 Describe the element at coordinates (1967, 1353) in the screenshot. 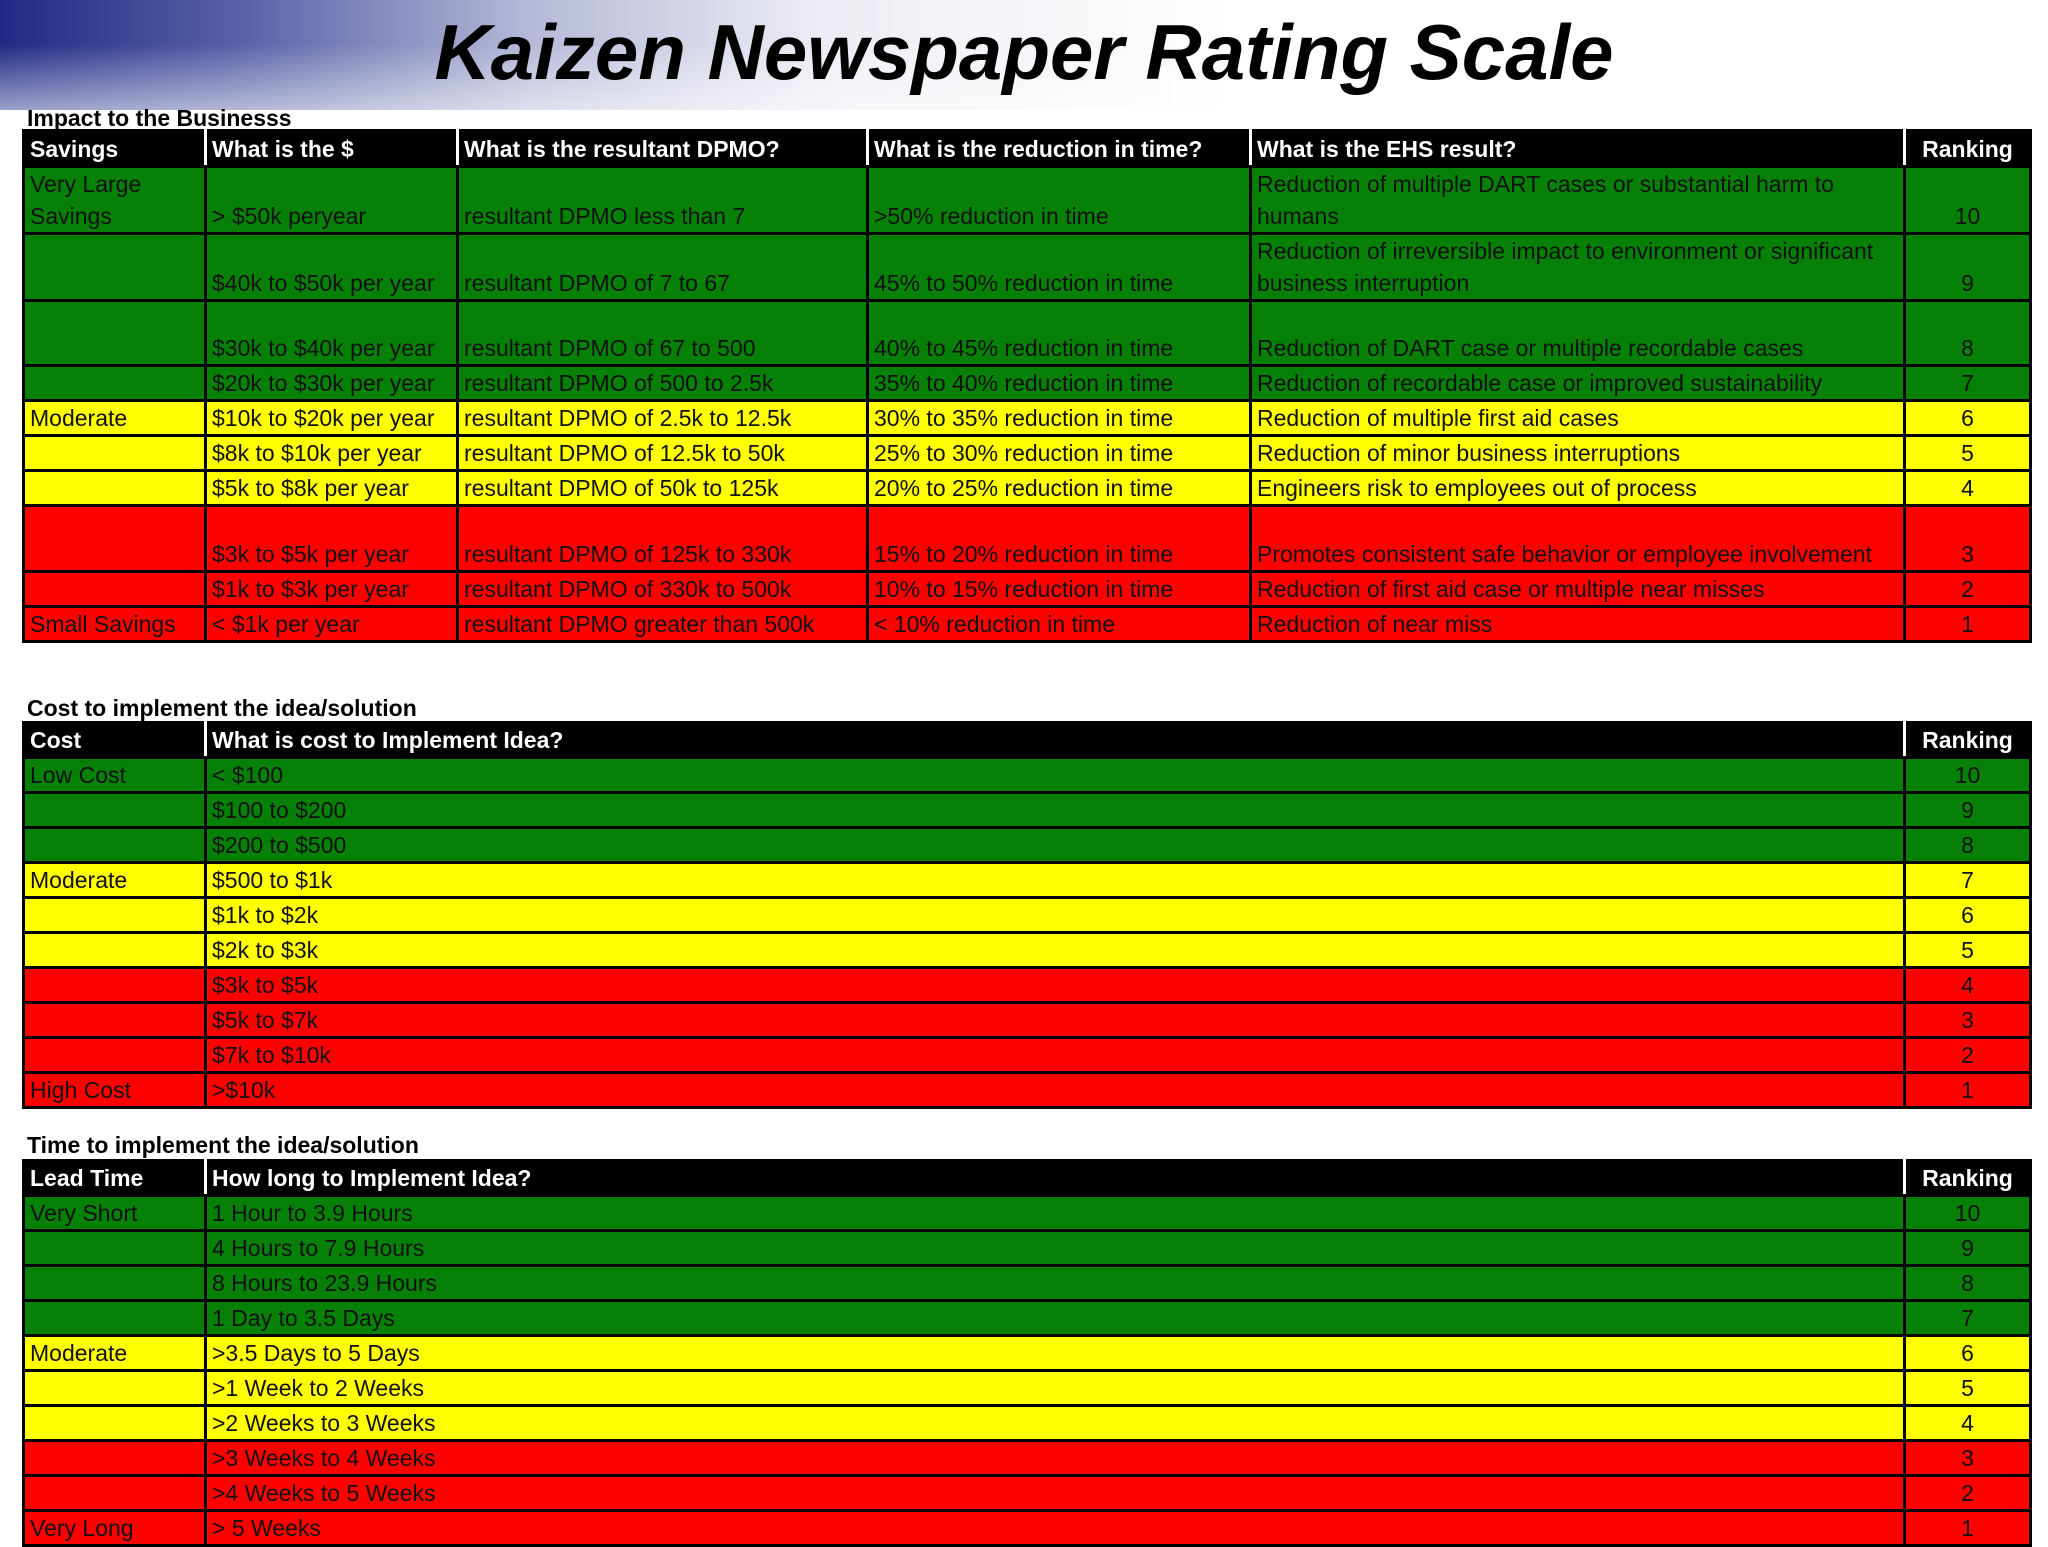

I see `time-rank-cell: 6` at that location.